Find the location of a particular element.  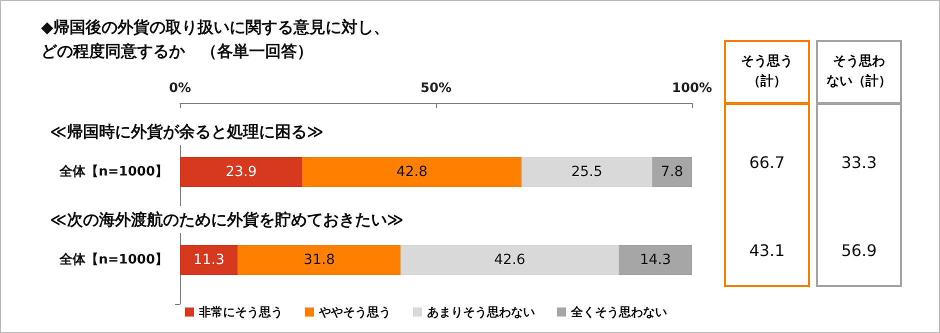

text: そう思わない（計） is located at coordinates (859, 72).